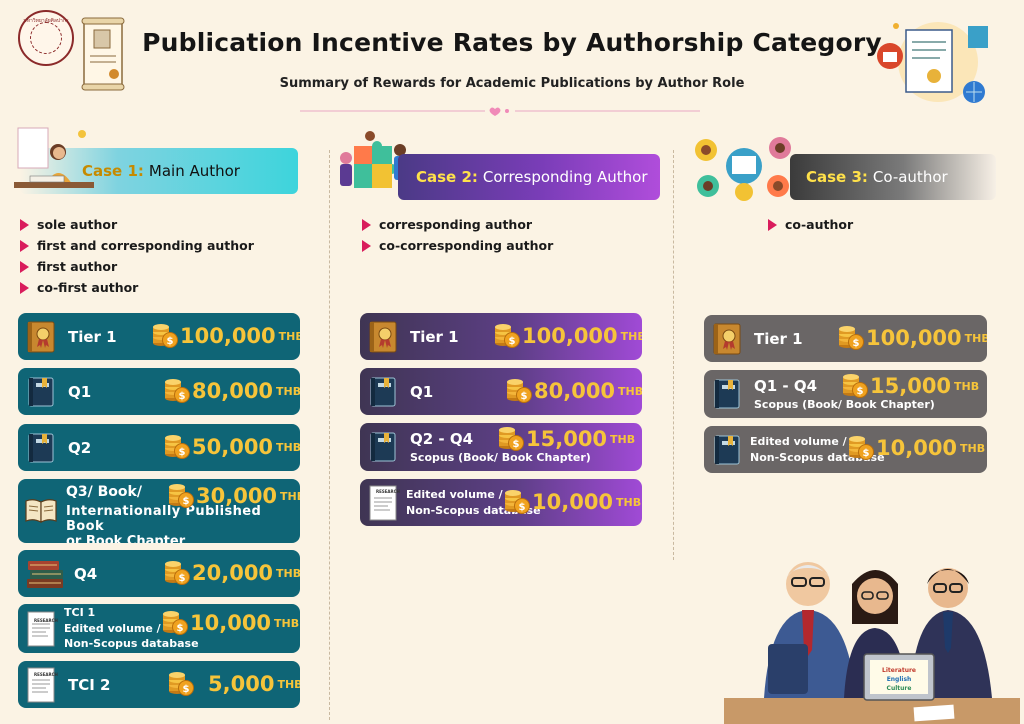 The width and height of the screenshot is (1024, 724). Describe the element at coordinates (104, 492) in the screenshot. I see `card-label: Q3/ Book/` at that location.